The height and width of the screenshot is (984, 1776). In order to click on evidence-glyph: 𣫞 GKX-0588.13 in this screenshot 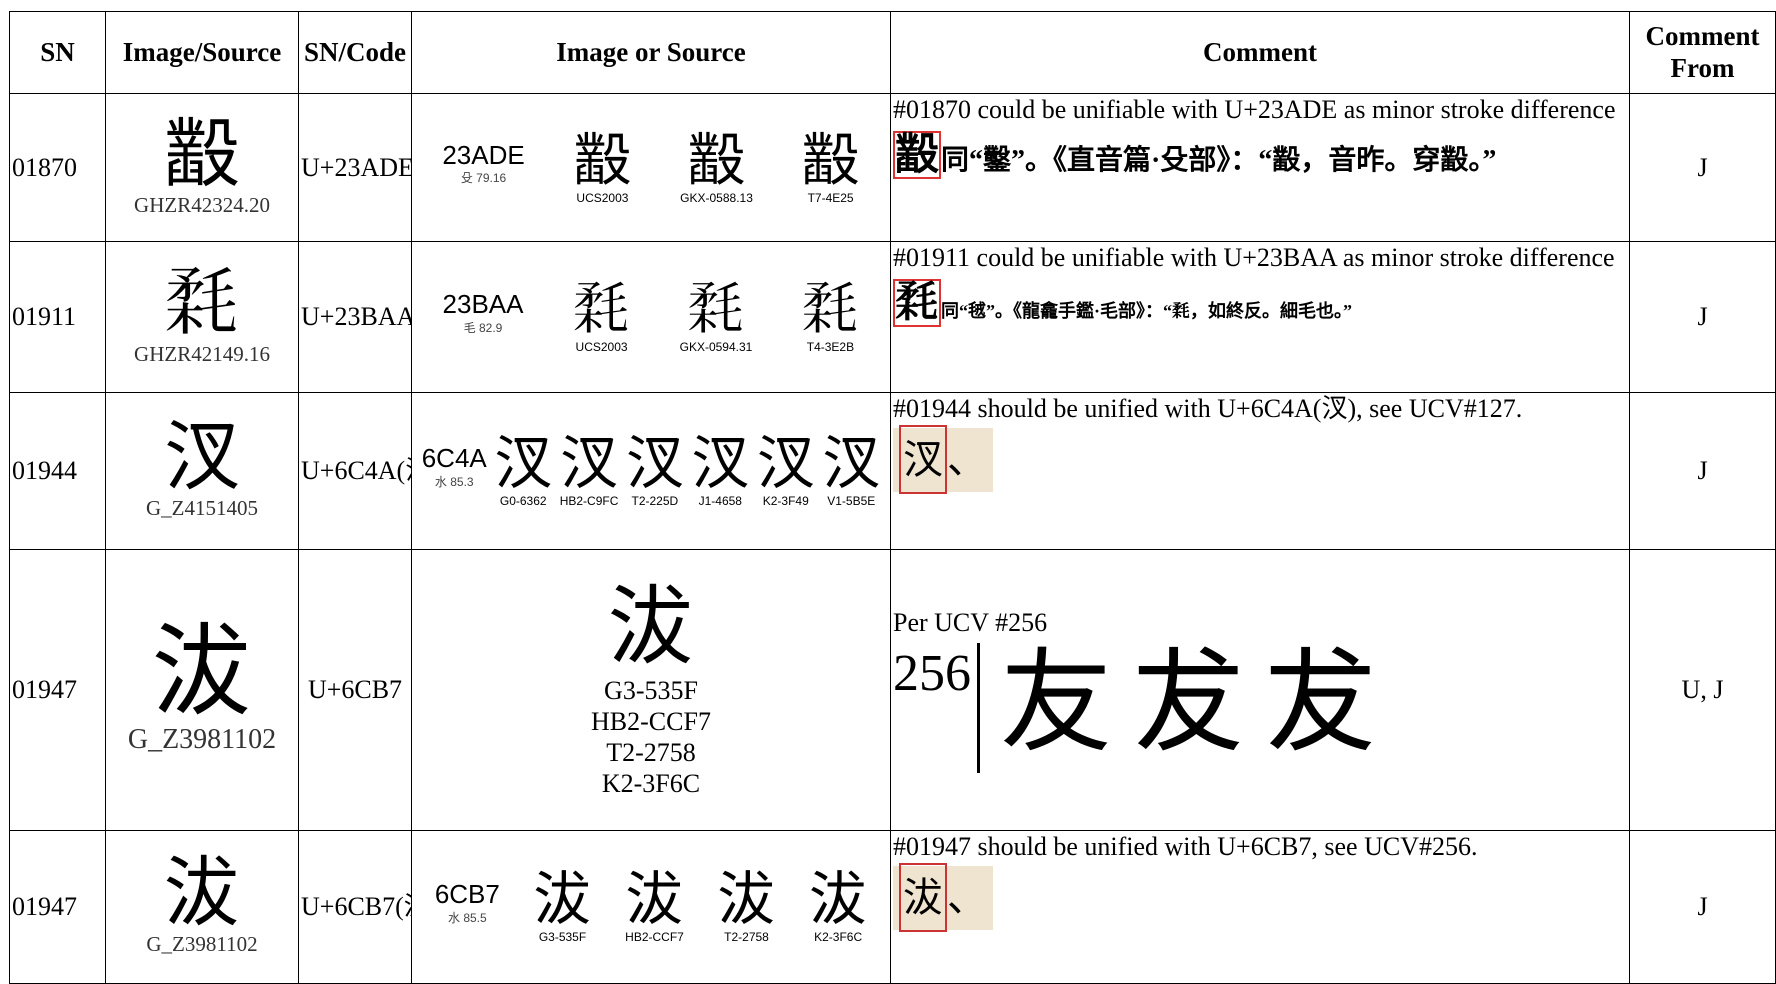, I will do `click(716, 165)`.